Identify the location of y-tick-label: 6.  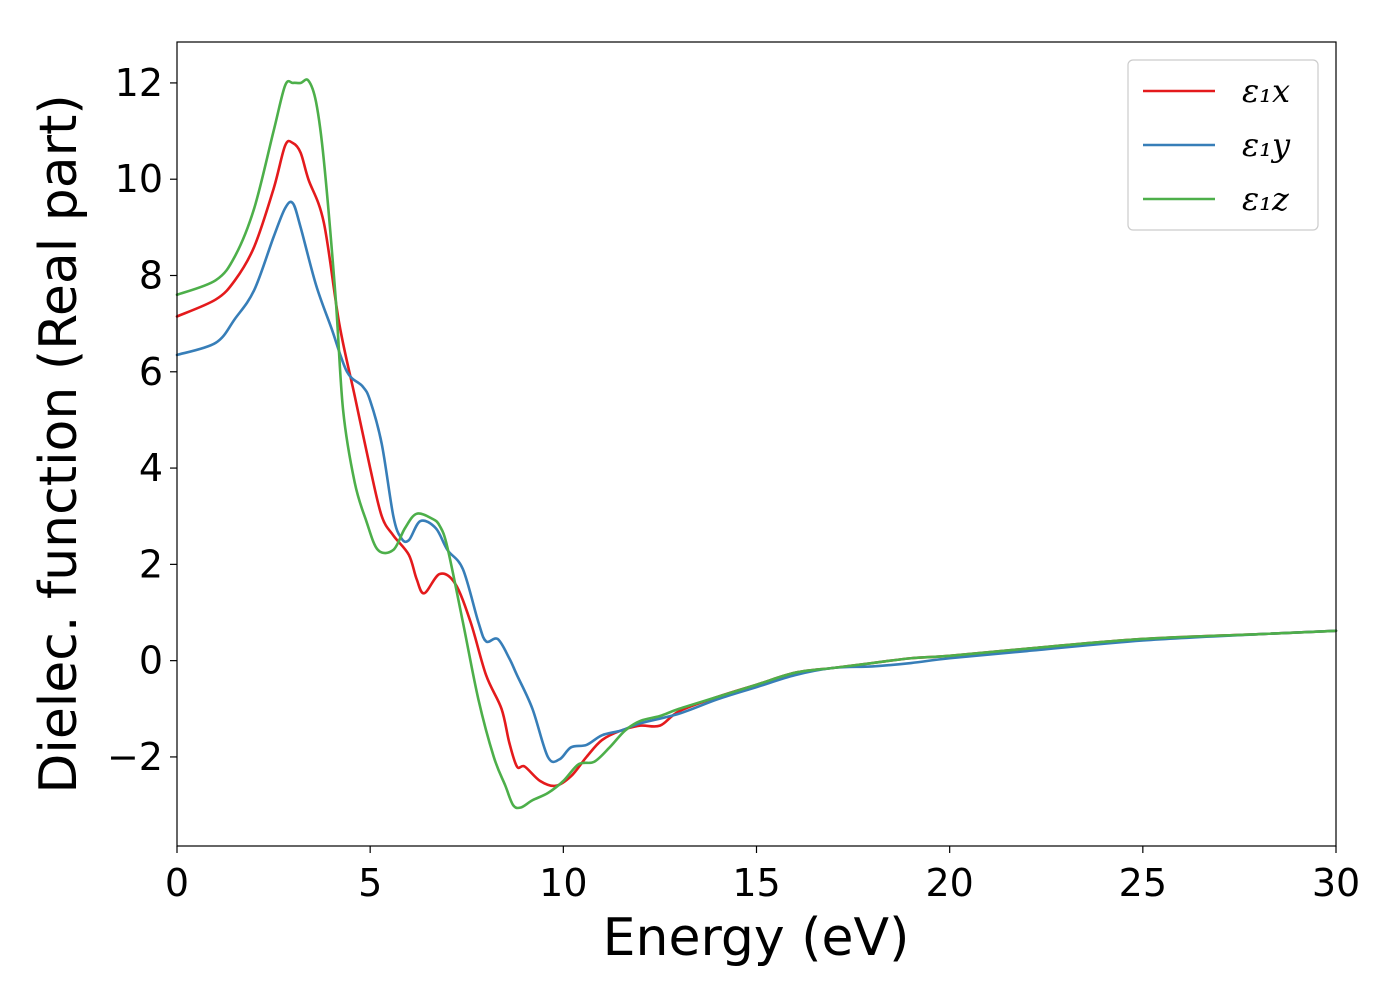
(151, 372).